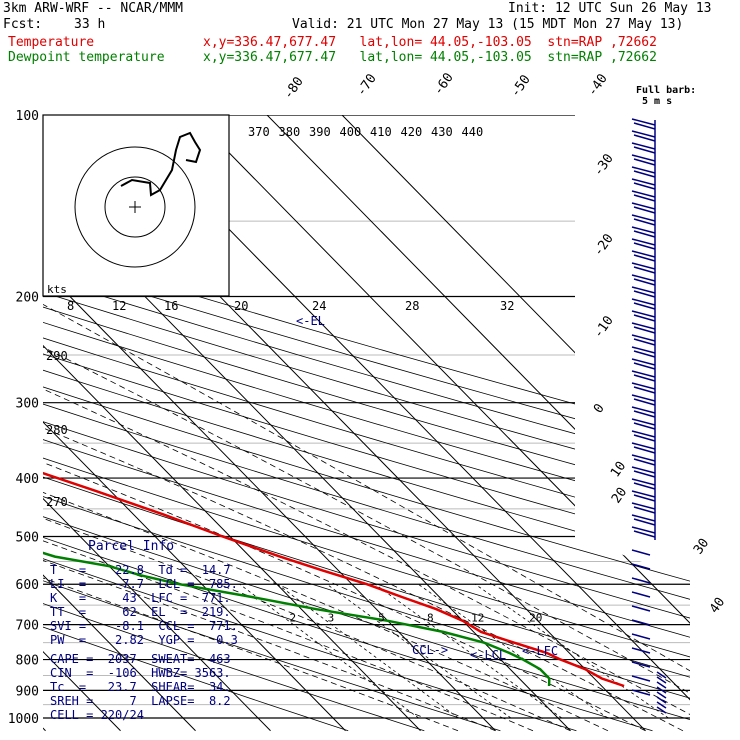 The image size is (740, 740). I want to click on theta-label: 390, so click(320, 132).